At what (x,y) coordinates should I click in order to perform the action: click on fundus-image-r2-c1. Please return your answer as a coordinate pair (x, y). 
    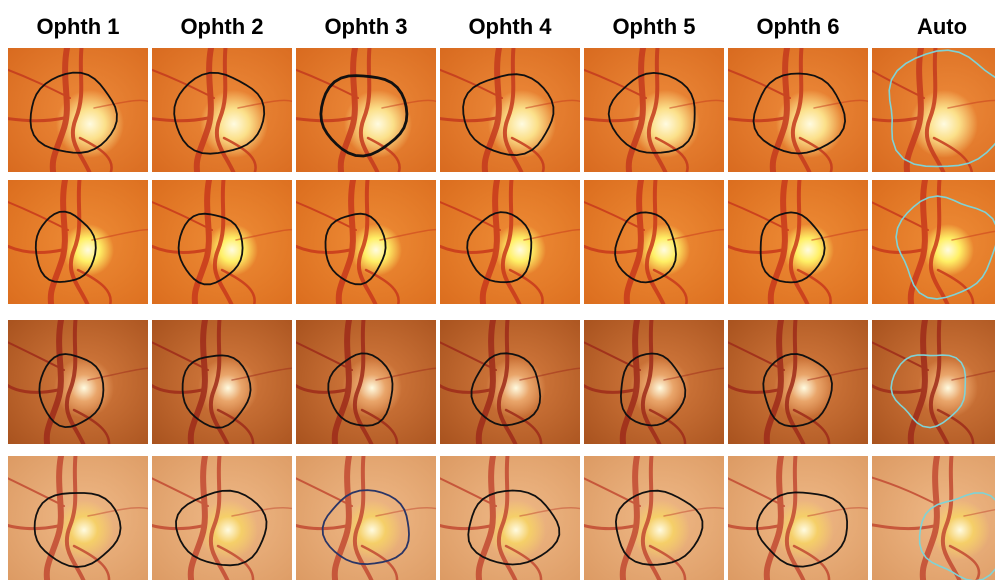
    Looking at the image, I should click on (78, 242).